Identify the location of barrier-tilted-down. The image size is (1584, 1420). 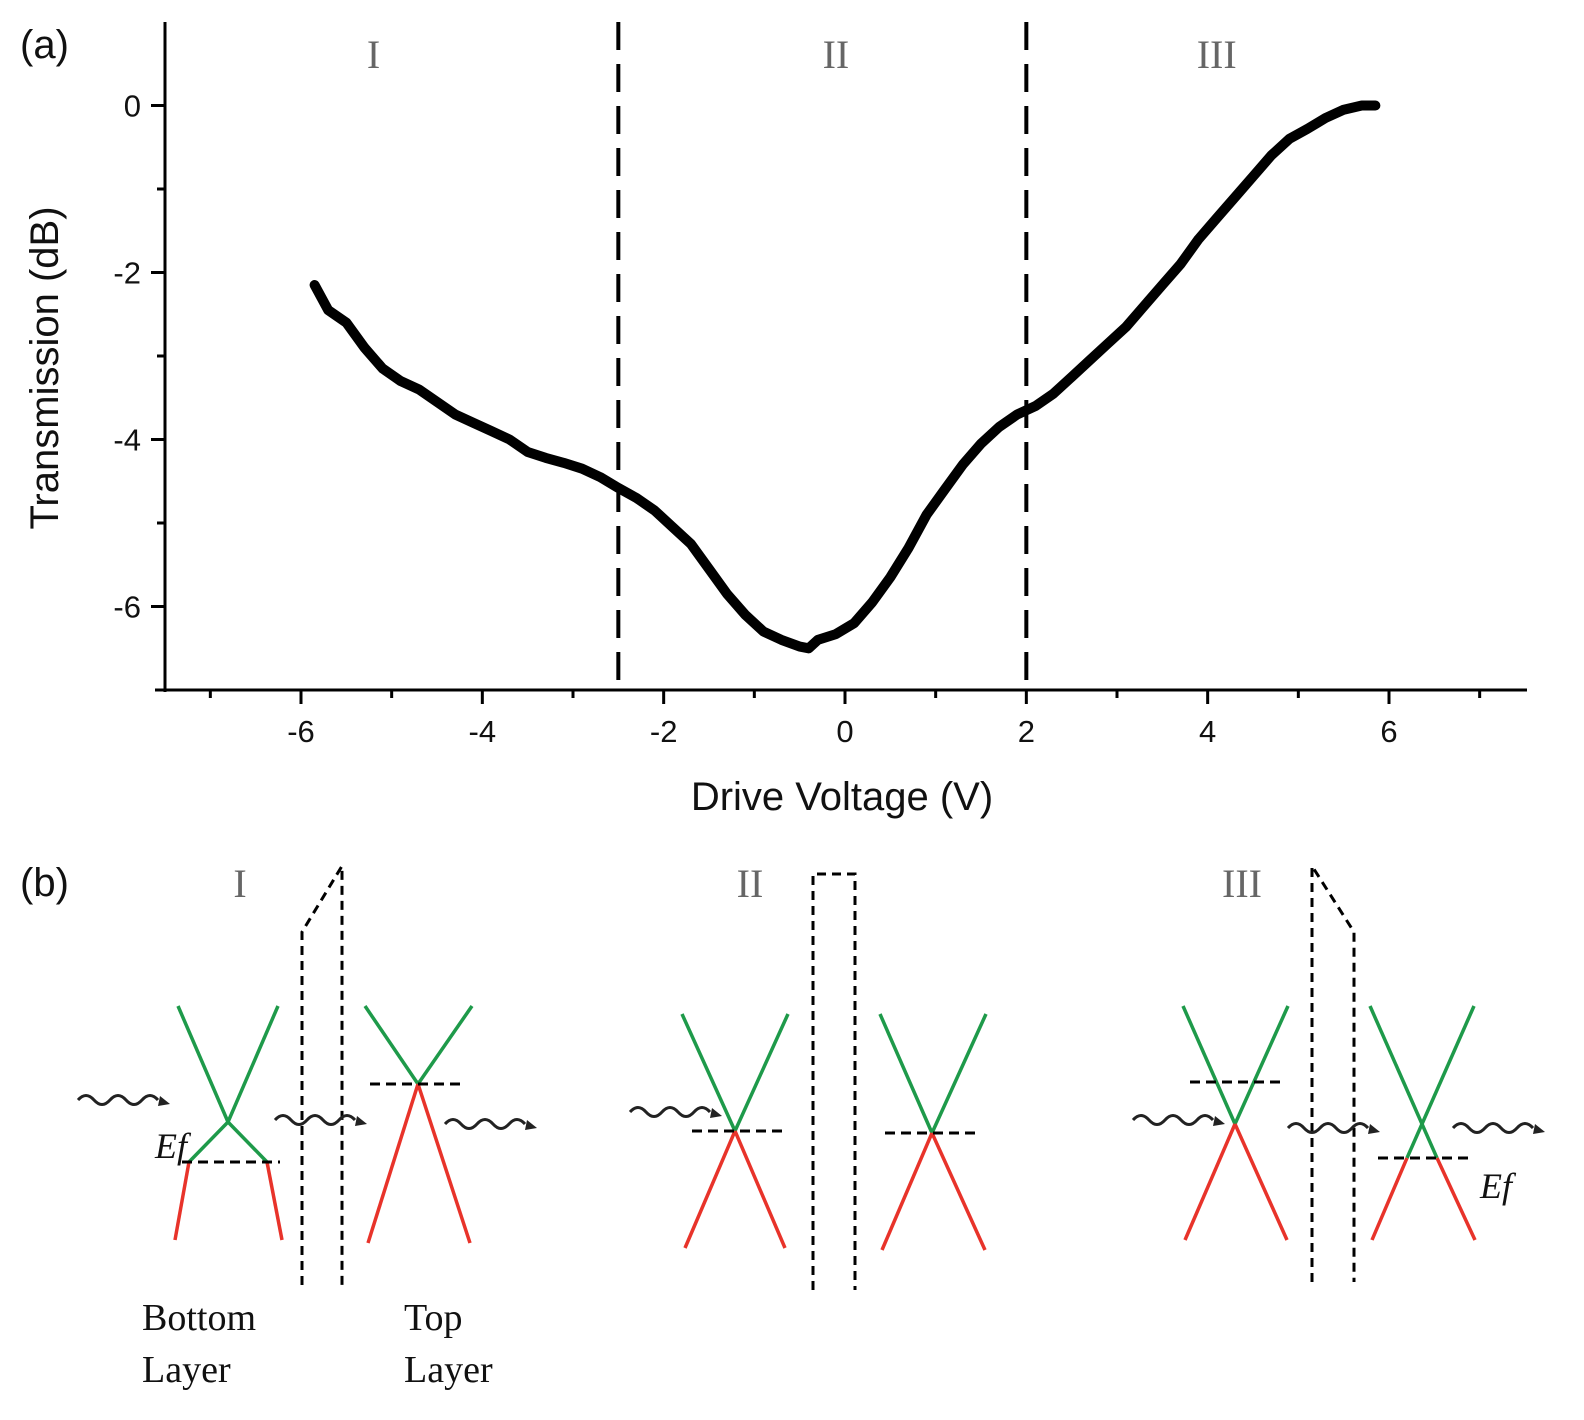
(1333, 1071).